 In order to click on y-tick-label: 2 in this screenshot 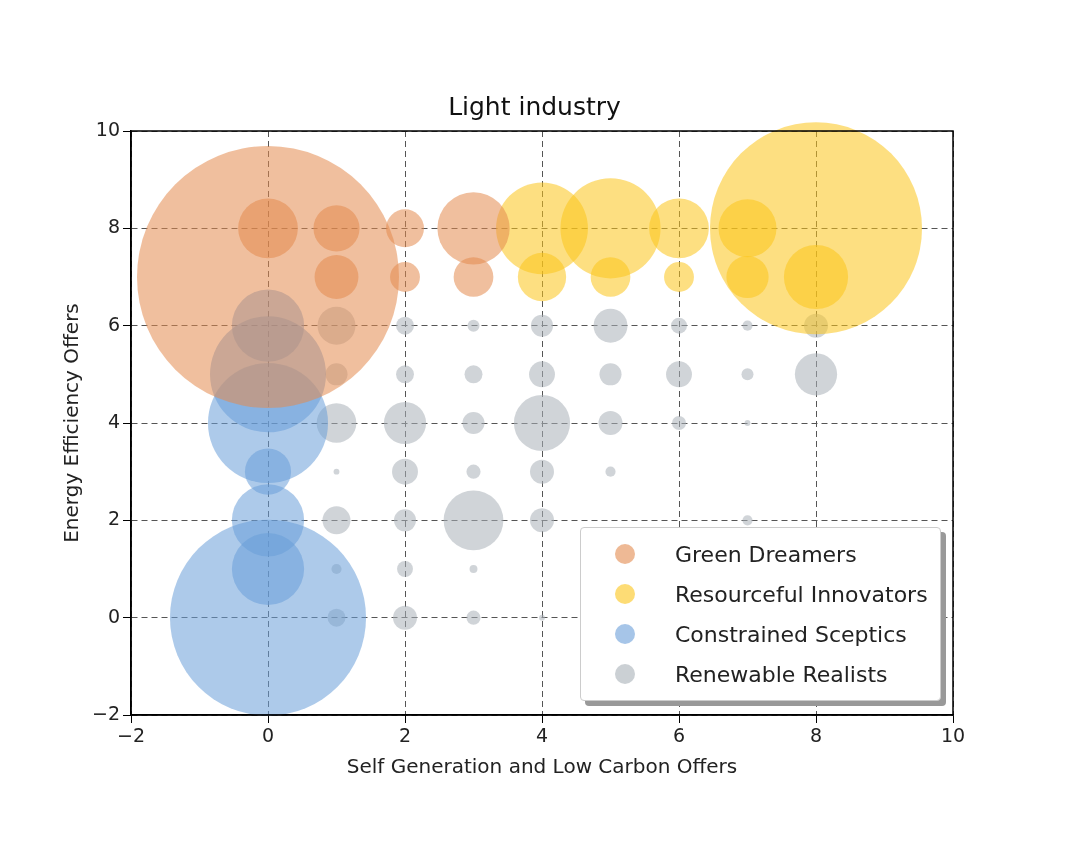, I will do `click(113, 518)`.